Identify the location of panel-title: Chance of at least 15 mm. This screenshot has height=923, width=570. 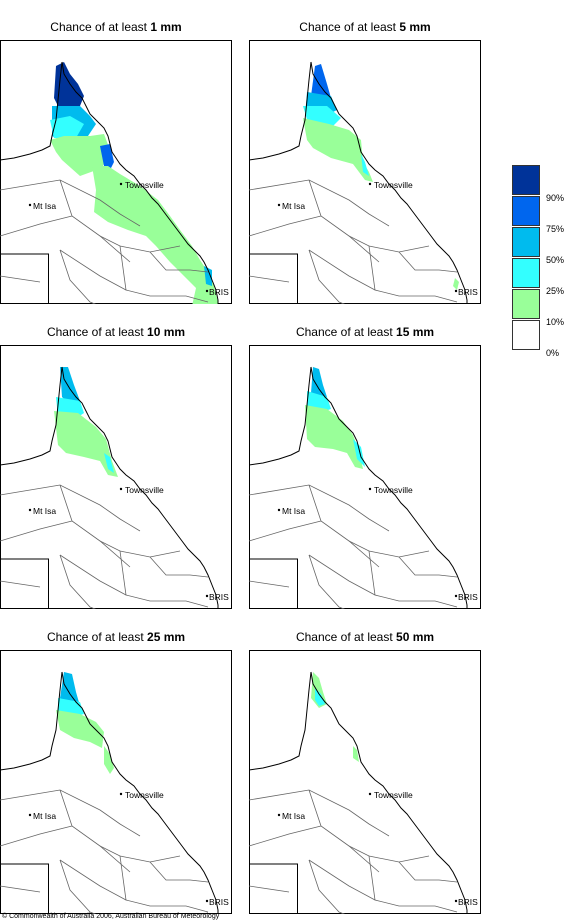
(365, 332).